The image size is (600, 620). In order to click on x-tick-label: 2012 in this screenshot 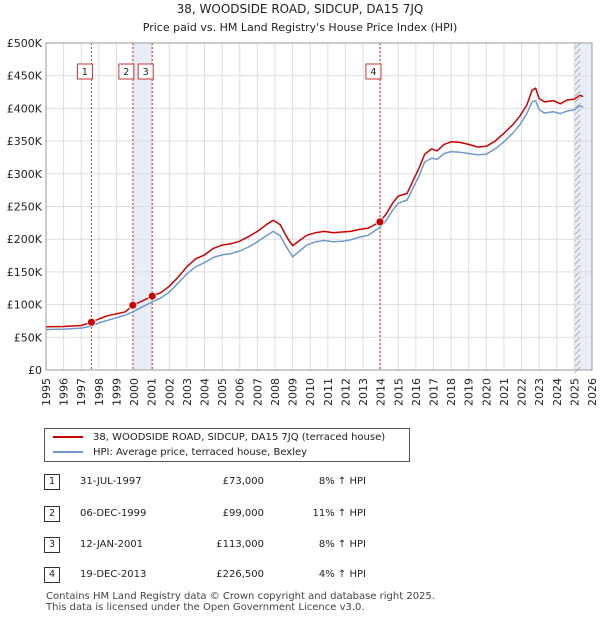, I will do `click(345, 392)`.